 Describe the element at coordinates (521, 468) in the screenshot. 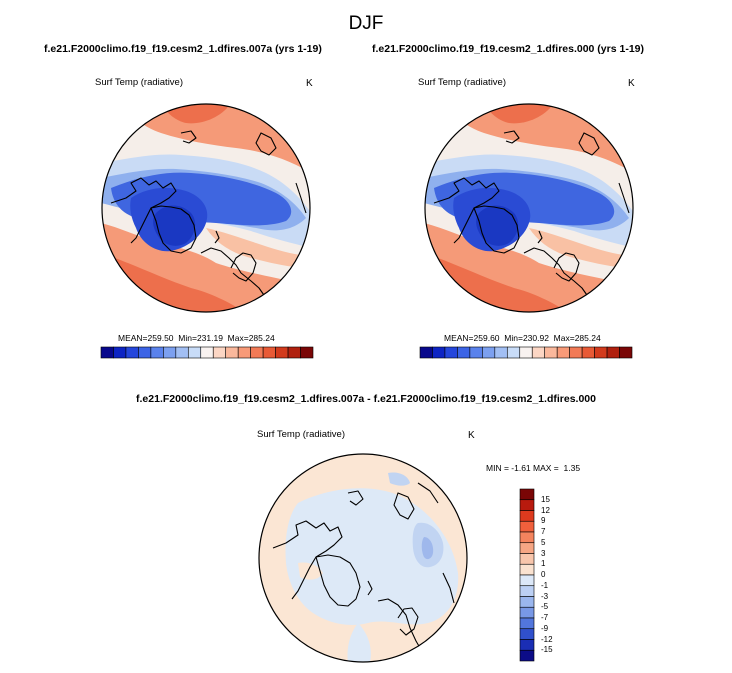

I see `panel-3-min-value: -1.61` at that location.